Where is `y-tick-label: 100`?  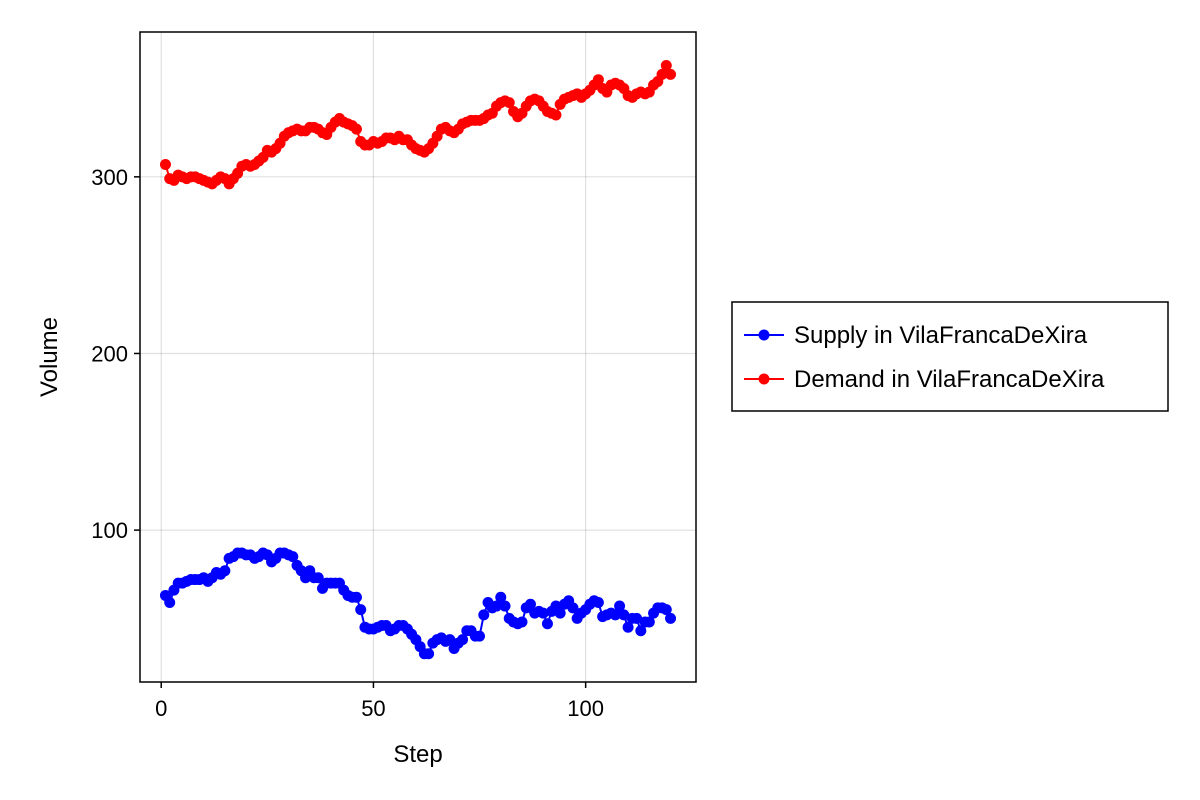
y-tick-label: 100 is located at coordinates (109, 530).